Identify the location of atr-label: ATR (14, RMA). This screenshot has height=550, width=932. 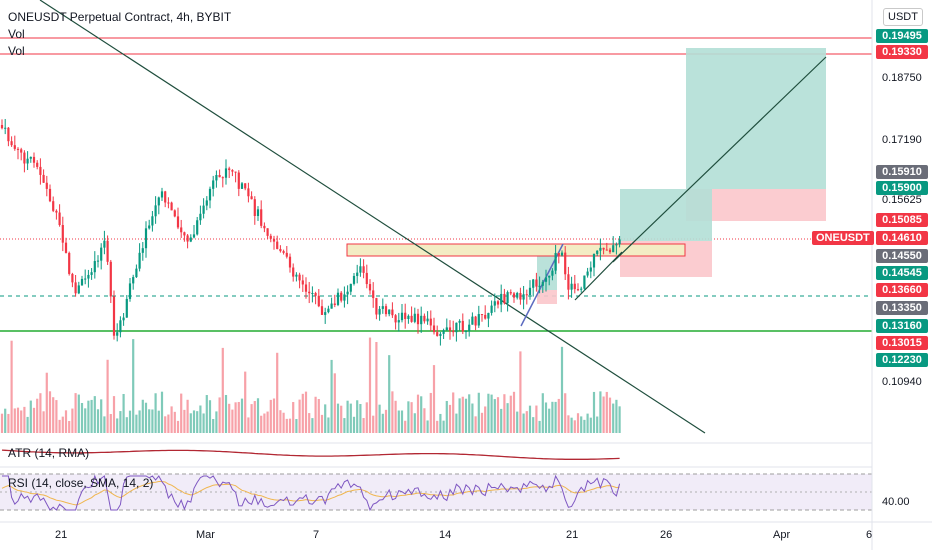
(49, 453).